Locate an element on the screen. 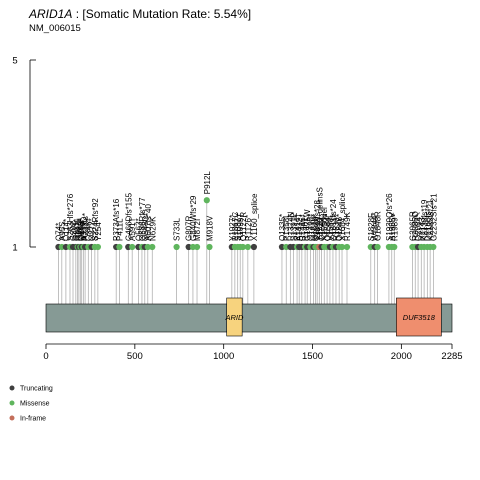 This screenshot has width=480, height=480. mutation-label: Q372* is located at coordinates (92, 229).